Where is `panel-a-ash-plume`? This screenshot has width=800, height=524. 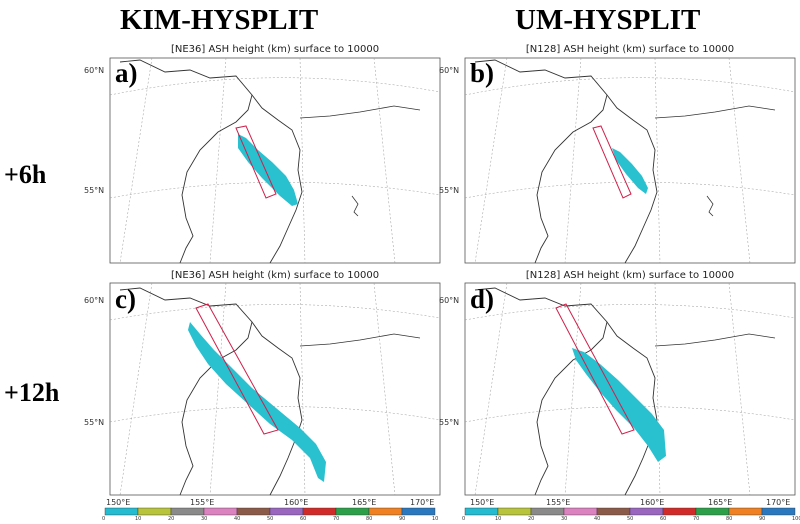 panel-a-ash-plume is located at coordinates (268, 170).